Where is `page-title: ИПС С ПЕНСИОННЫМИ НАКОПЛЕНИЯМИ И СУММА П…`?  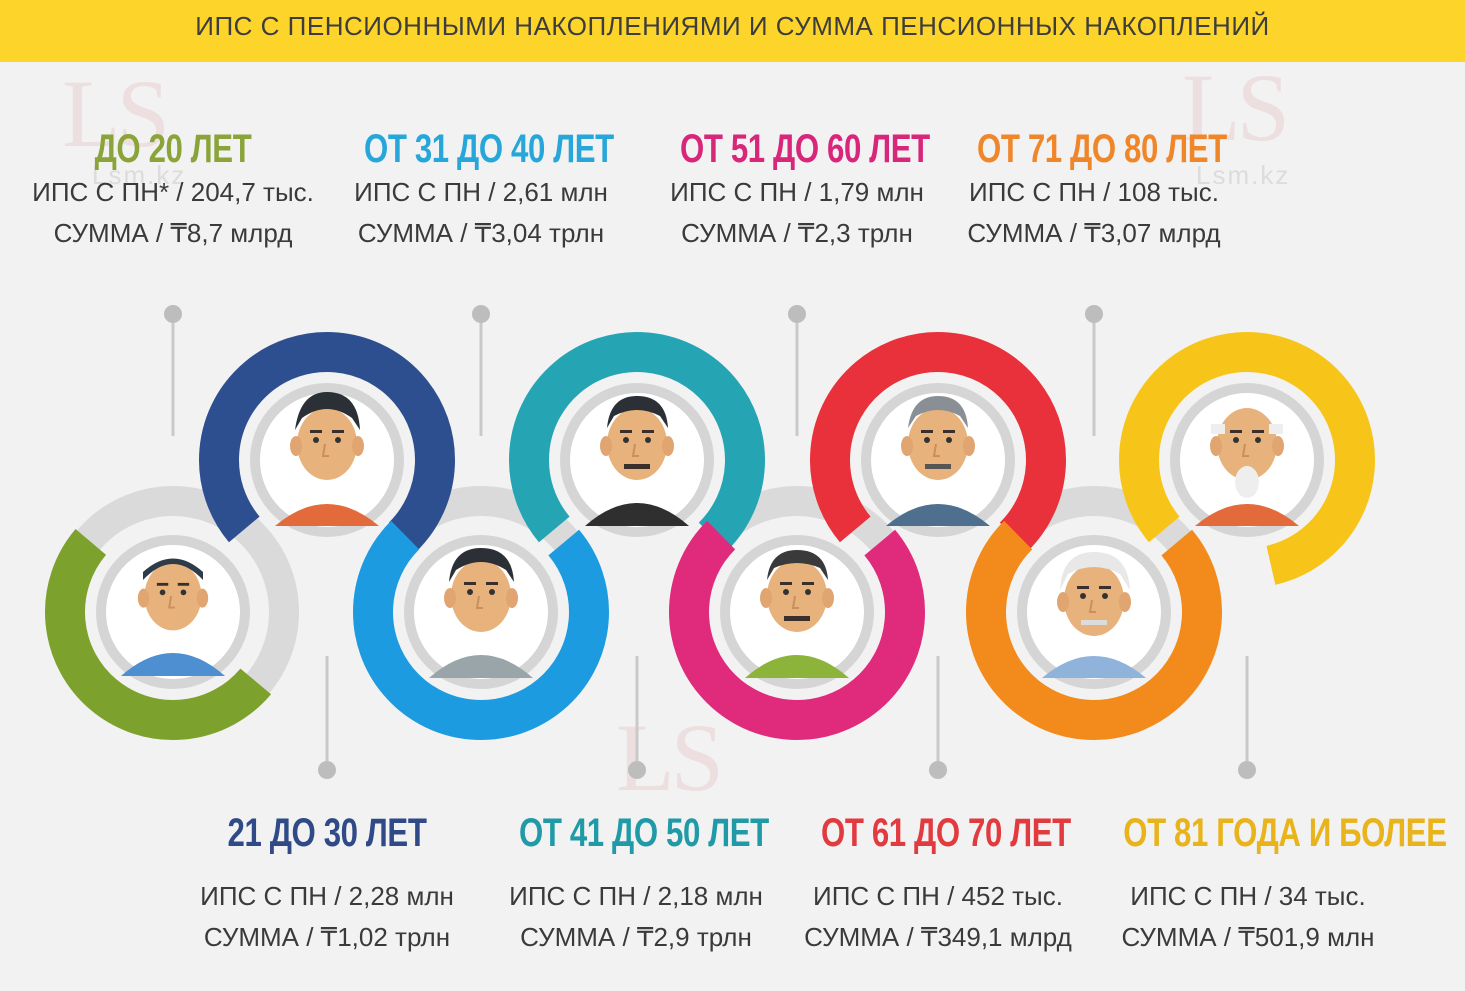
page-title: ИПС С ПЕНСИОННЫМИ НАКОПЛЕНИЯМИ И СУММА П… is located at coordinates (732, 26).